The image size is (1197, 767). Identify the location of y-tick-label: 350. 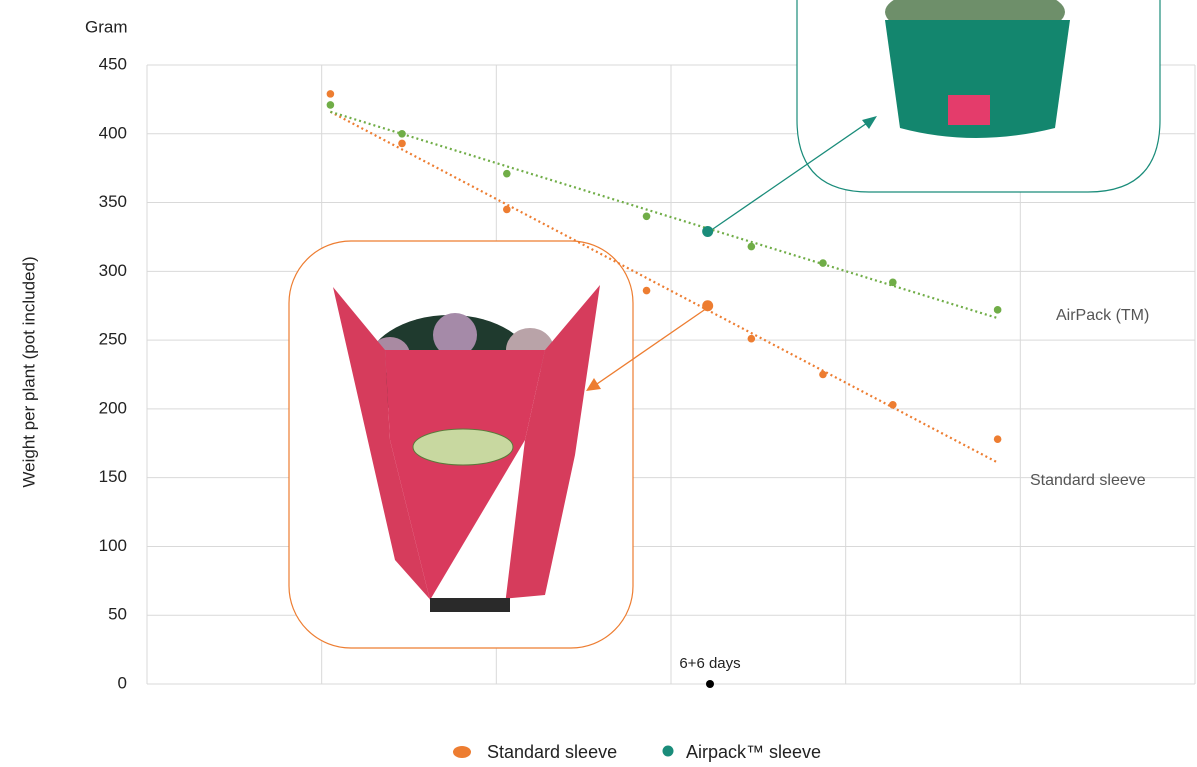
(113, 201).